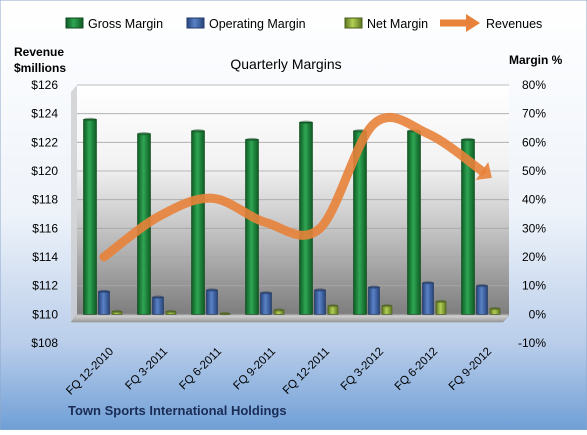 Image resolution: width=587 pixels, height=435 pixels. I want to click on left-axis-tick-label: $114, so click(45, 257).